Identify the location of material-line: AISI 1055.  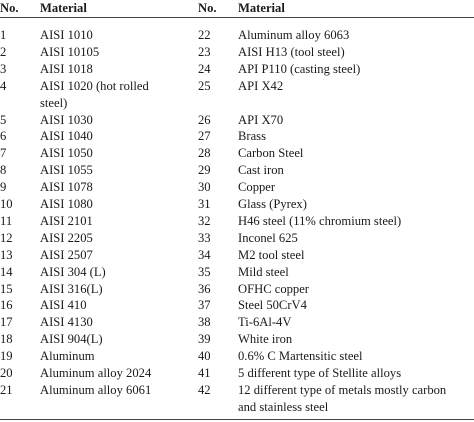
(66, 170).